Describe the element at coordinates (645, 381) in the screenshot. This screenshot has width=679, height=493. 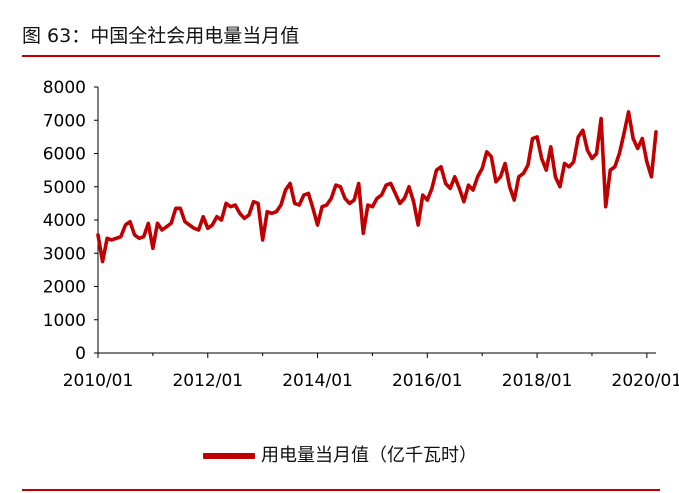
I see `x-tick-label: 2020/01` at that location.